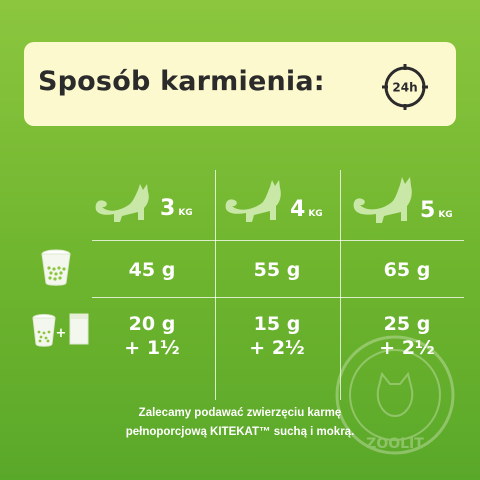 The width and height of the screenshot is (480, 480). I want to click on weight-column-2: 4 KG, so click(279, 200).